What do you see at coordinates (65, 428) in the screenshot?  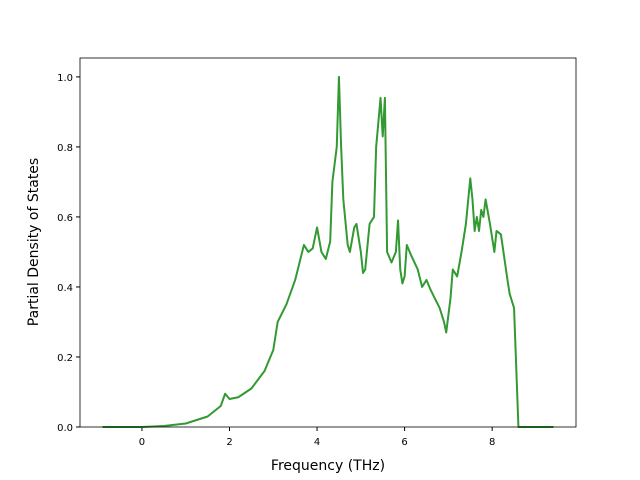 I see `y-tick-label: 0.0` at bounding box center [65, 428].